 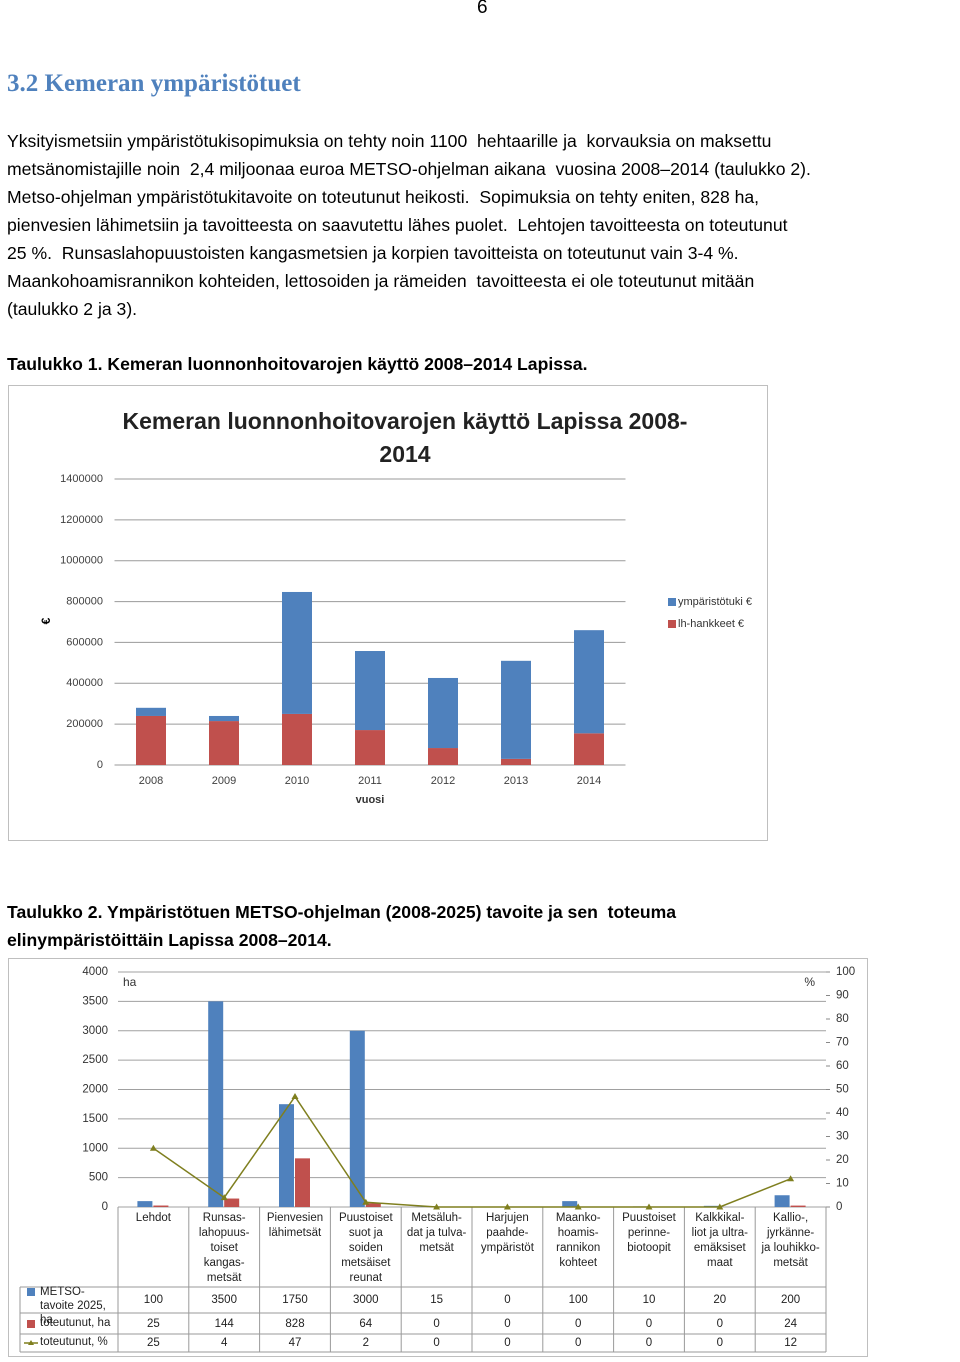 What do you see at coordinates (95, 1001) in the screenshot?
I see `y-tick-label: 3500` at bounding box center [95, 1001].